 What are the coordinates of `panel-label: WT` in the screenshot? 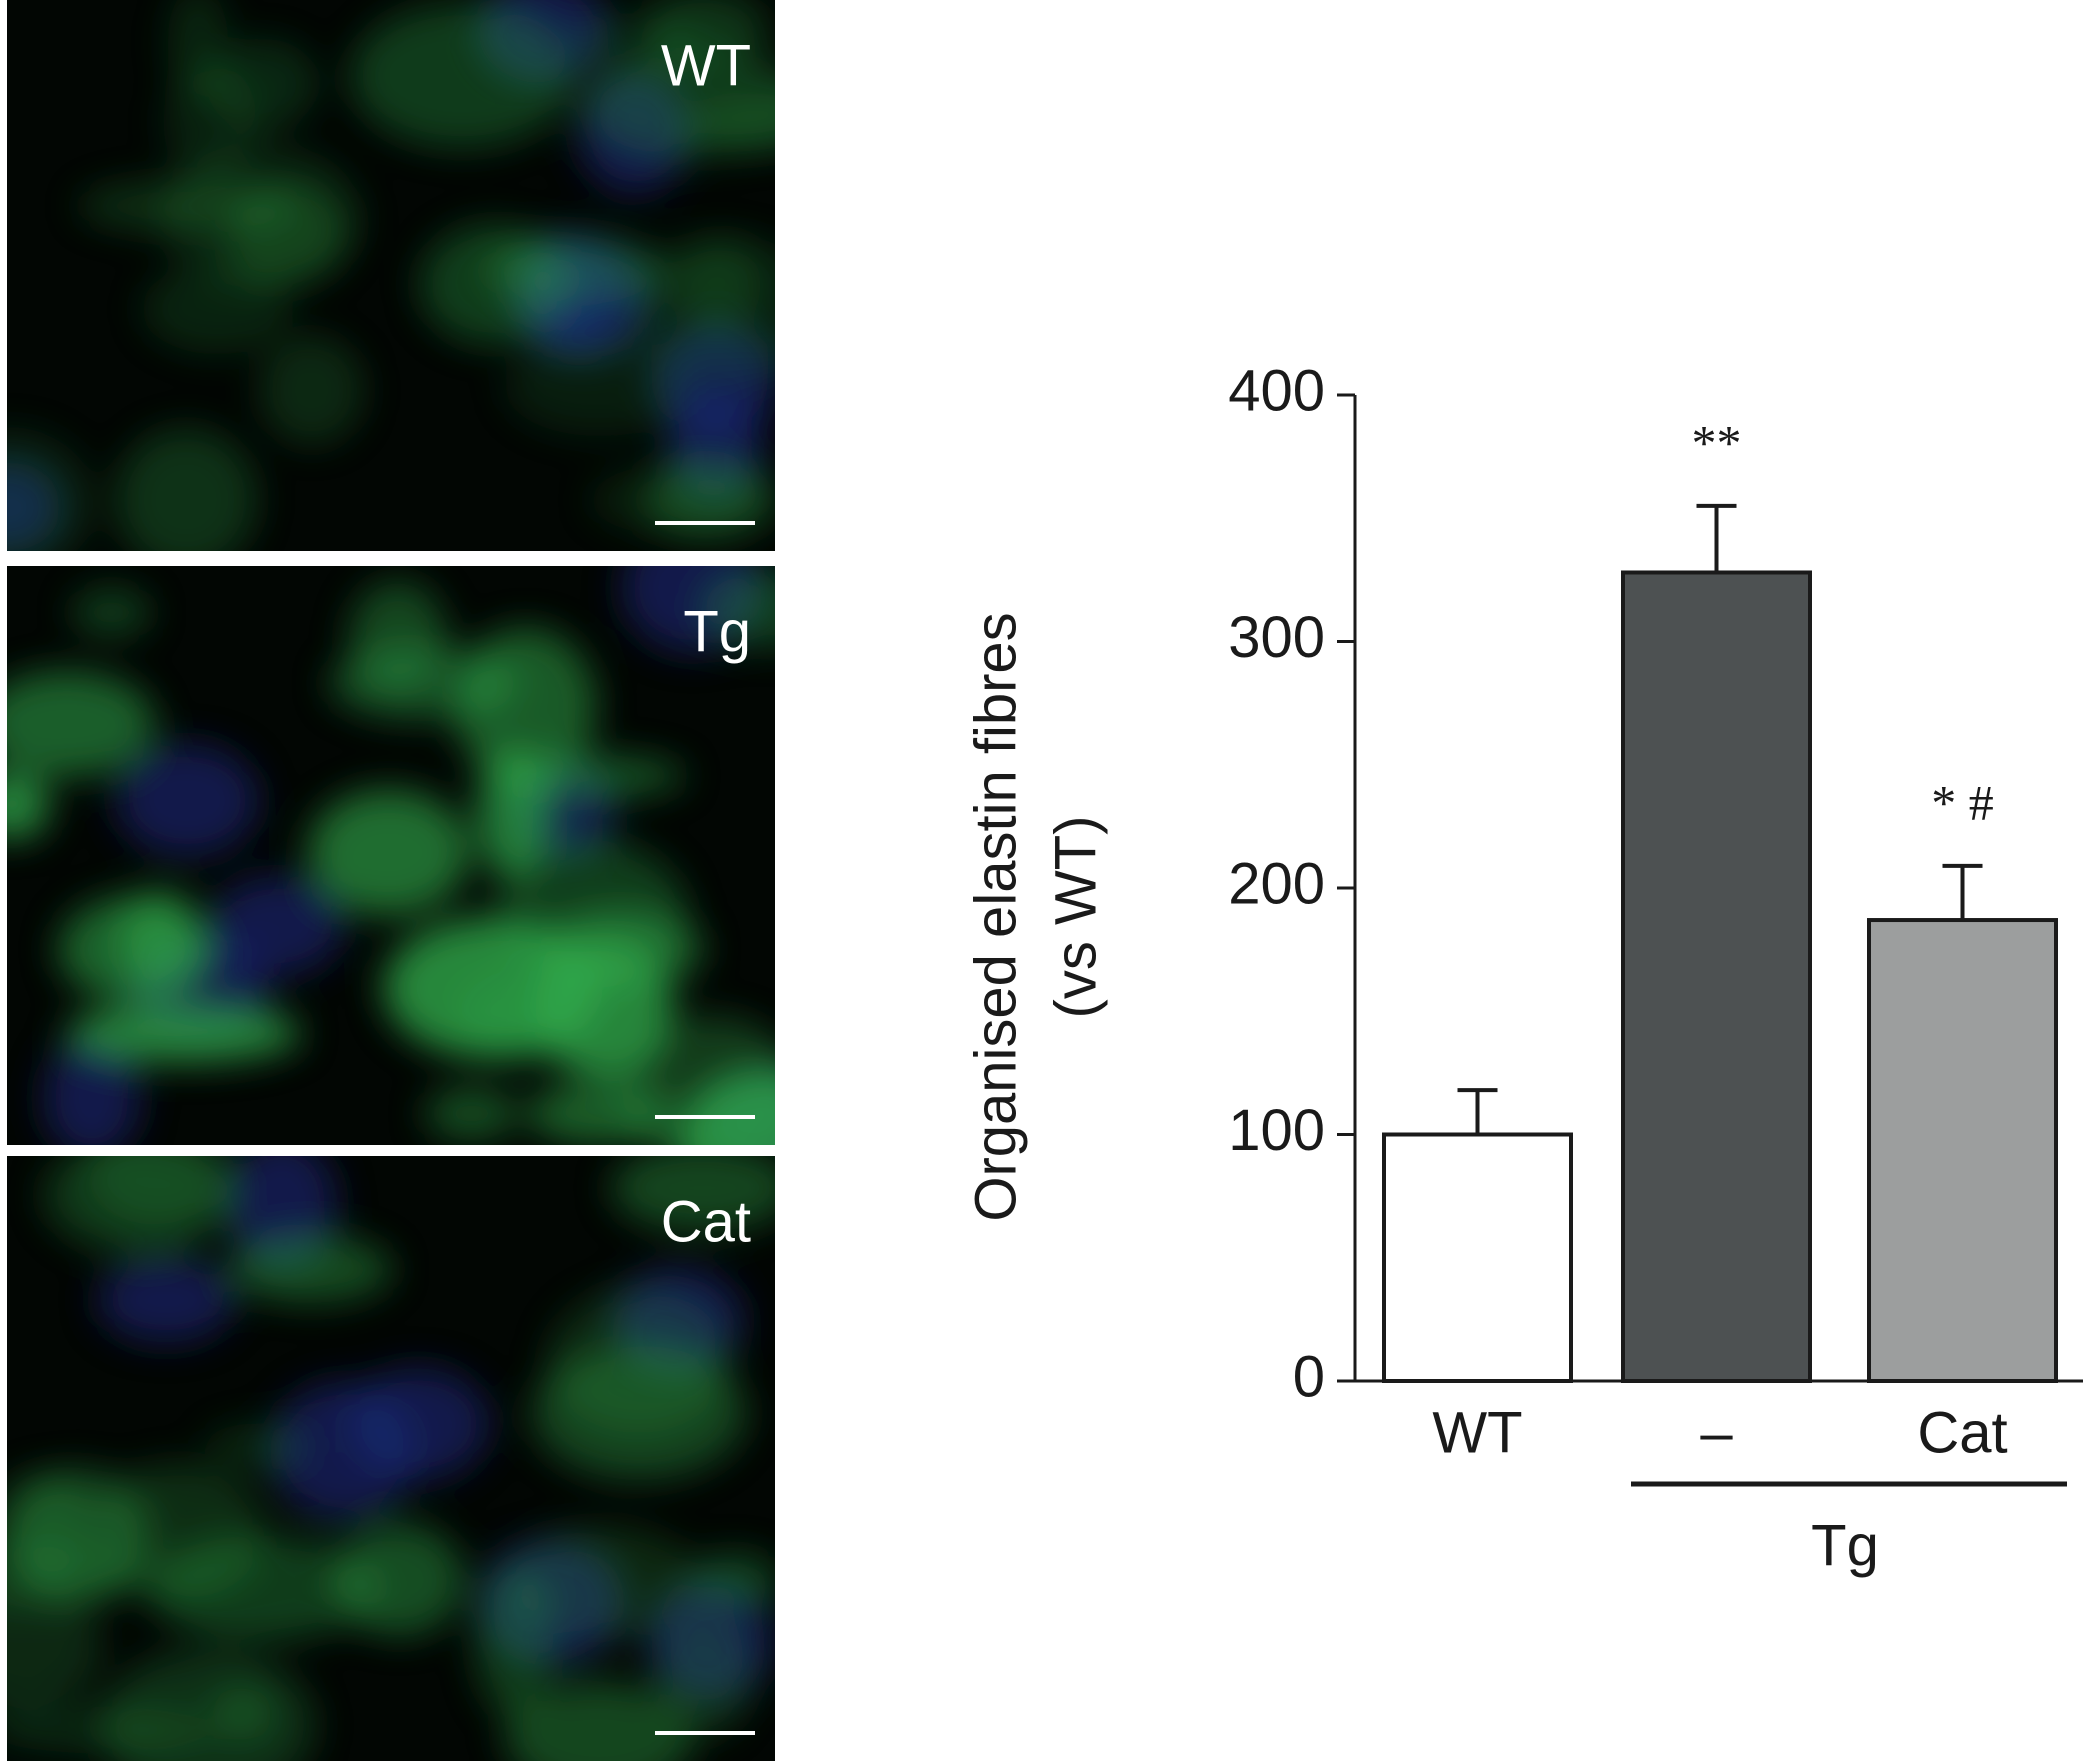 It's located at (706, 65).